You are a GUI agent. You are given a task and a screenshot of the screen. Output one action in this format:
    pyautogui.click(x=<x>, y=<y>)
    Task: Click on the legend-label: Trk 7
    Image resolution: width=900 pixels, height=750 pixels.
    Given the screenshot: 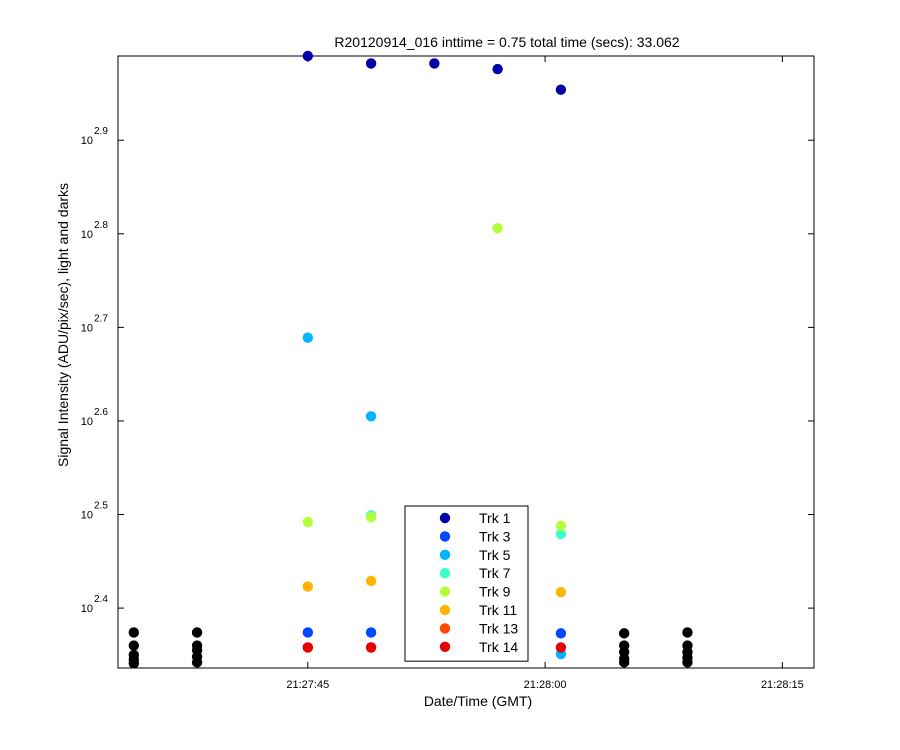 What is the action you would take?
    pyautogui.click(x=495, y=573)
    